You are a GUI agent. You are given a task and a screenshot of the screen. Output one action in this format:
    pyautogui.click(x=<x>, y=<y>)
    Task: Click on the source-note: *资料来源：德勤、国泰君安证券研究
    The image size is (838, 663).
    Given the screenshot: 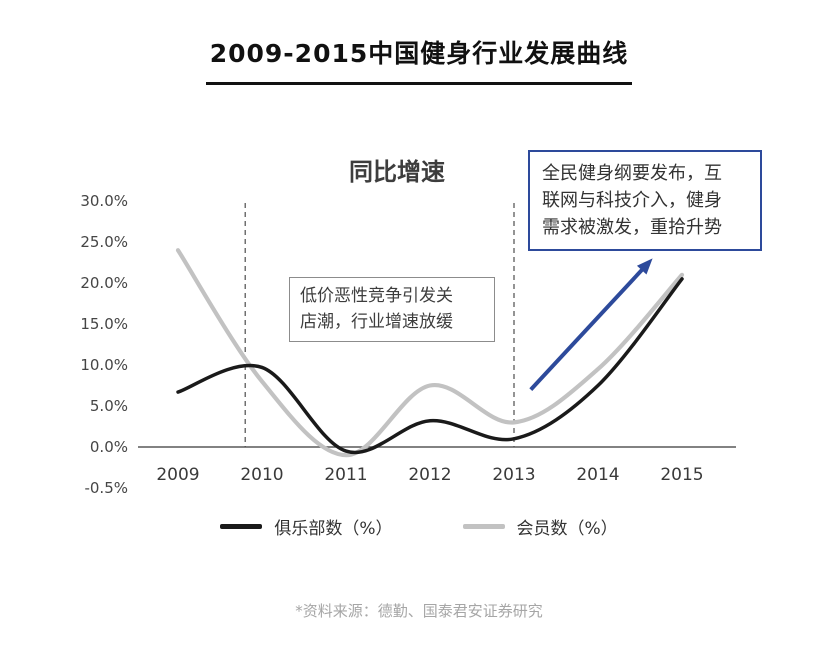 What is the action you would take?
    pyautogui.click(x=419, y=611)
    